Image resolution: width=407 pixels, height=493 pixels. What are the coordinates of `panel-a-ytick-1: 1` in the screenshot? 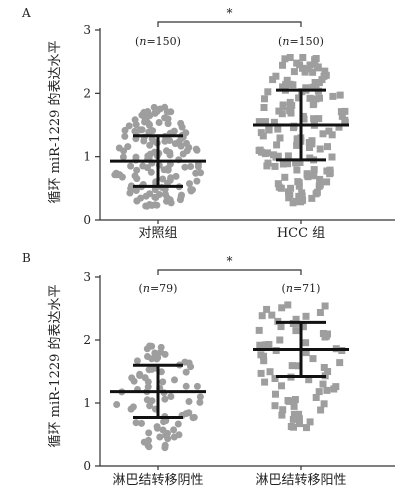 It's located at (87, 157).